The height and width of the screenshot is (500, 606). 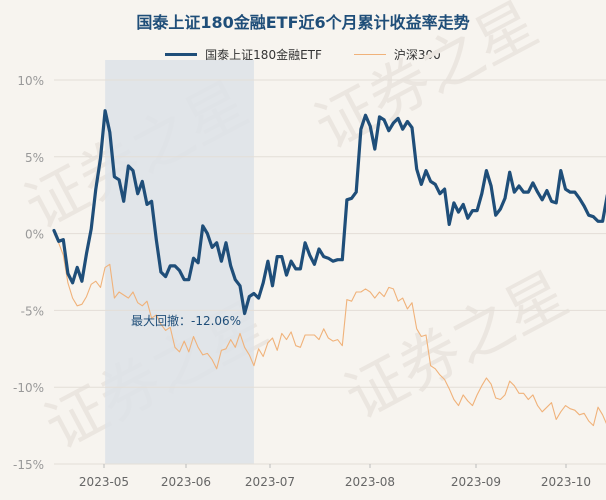 I want to click on x-tick-label: 2023-05, so click(x=104, y=482).